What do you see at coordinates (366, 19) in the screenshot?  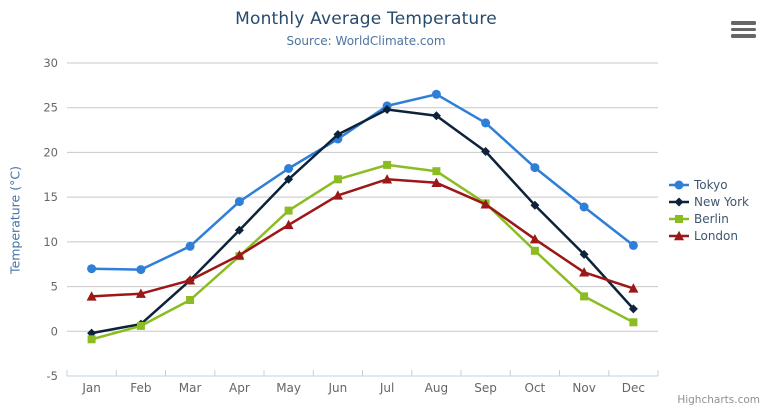 I see `chart-title: Monthly Average Temperature` at bounding box center [366, 19].